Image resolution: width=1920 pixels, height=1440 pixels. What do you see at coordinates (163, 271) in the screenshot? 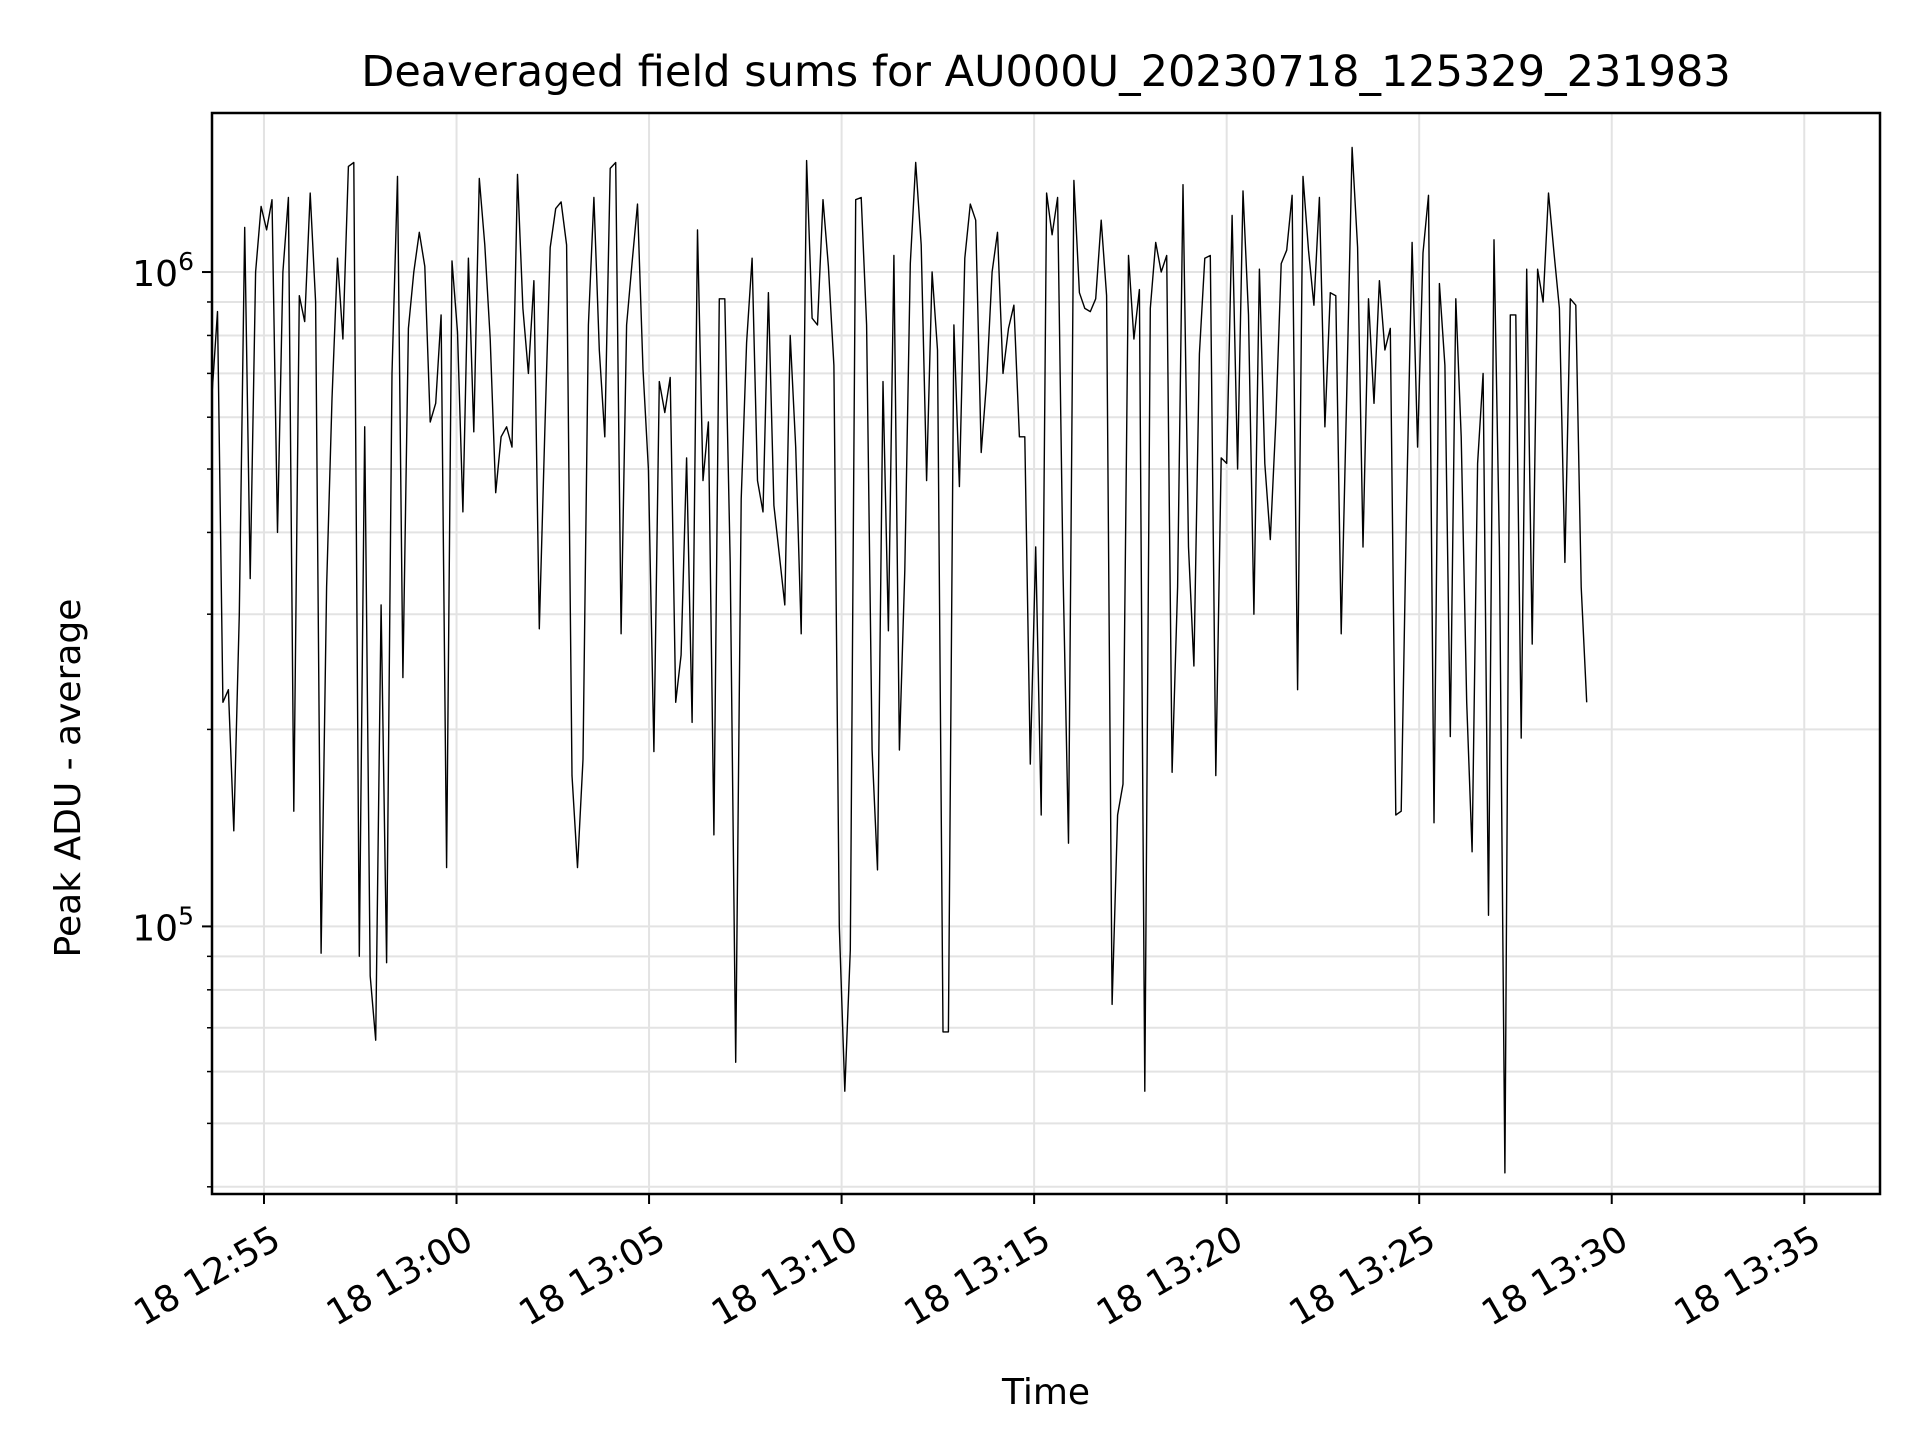
I see `y-tick-label: 10⁶` at bounding box center [163, 271].